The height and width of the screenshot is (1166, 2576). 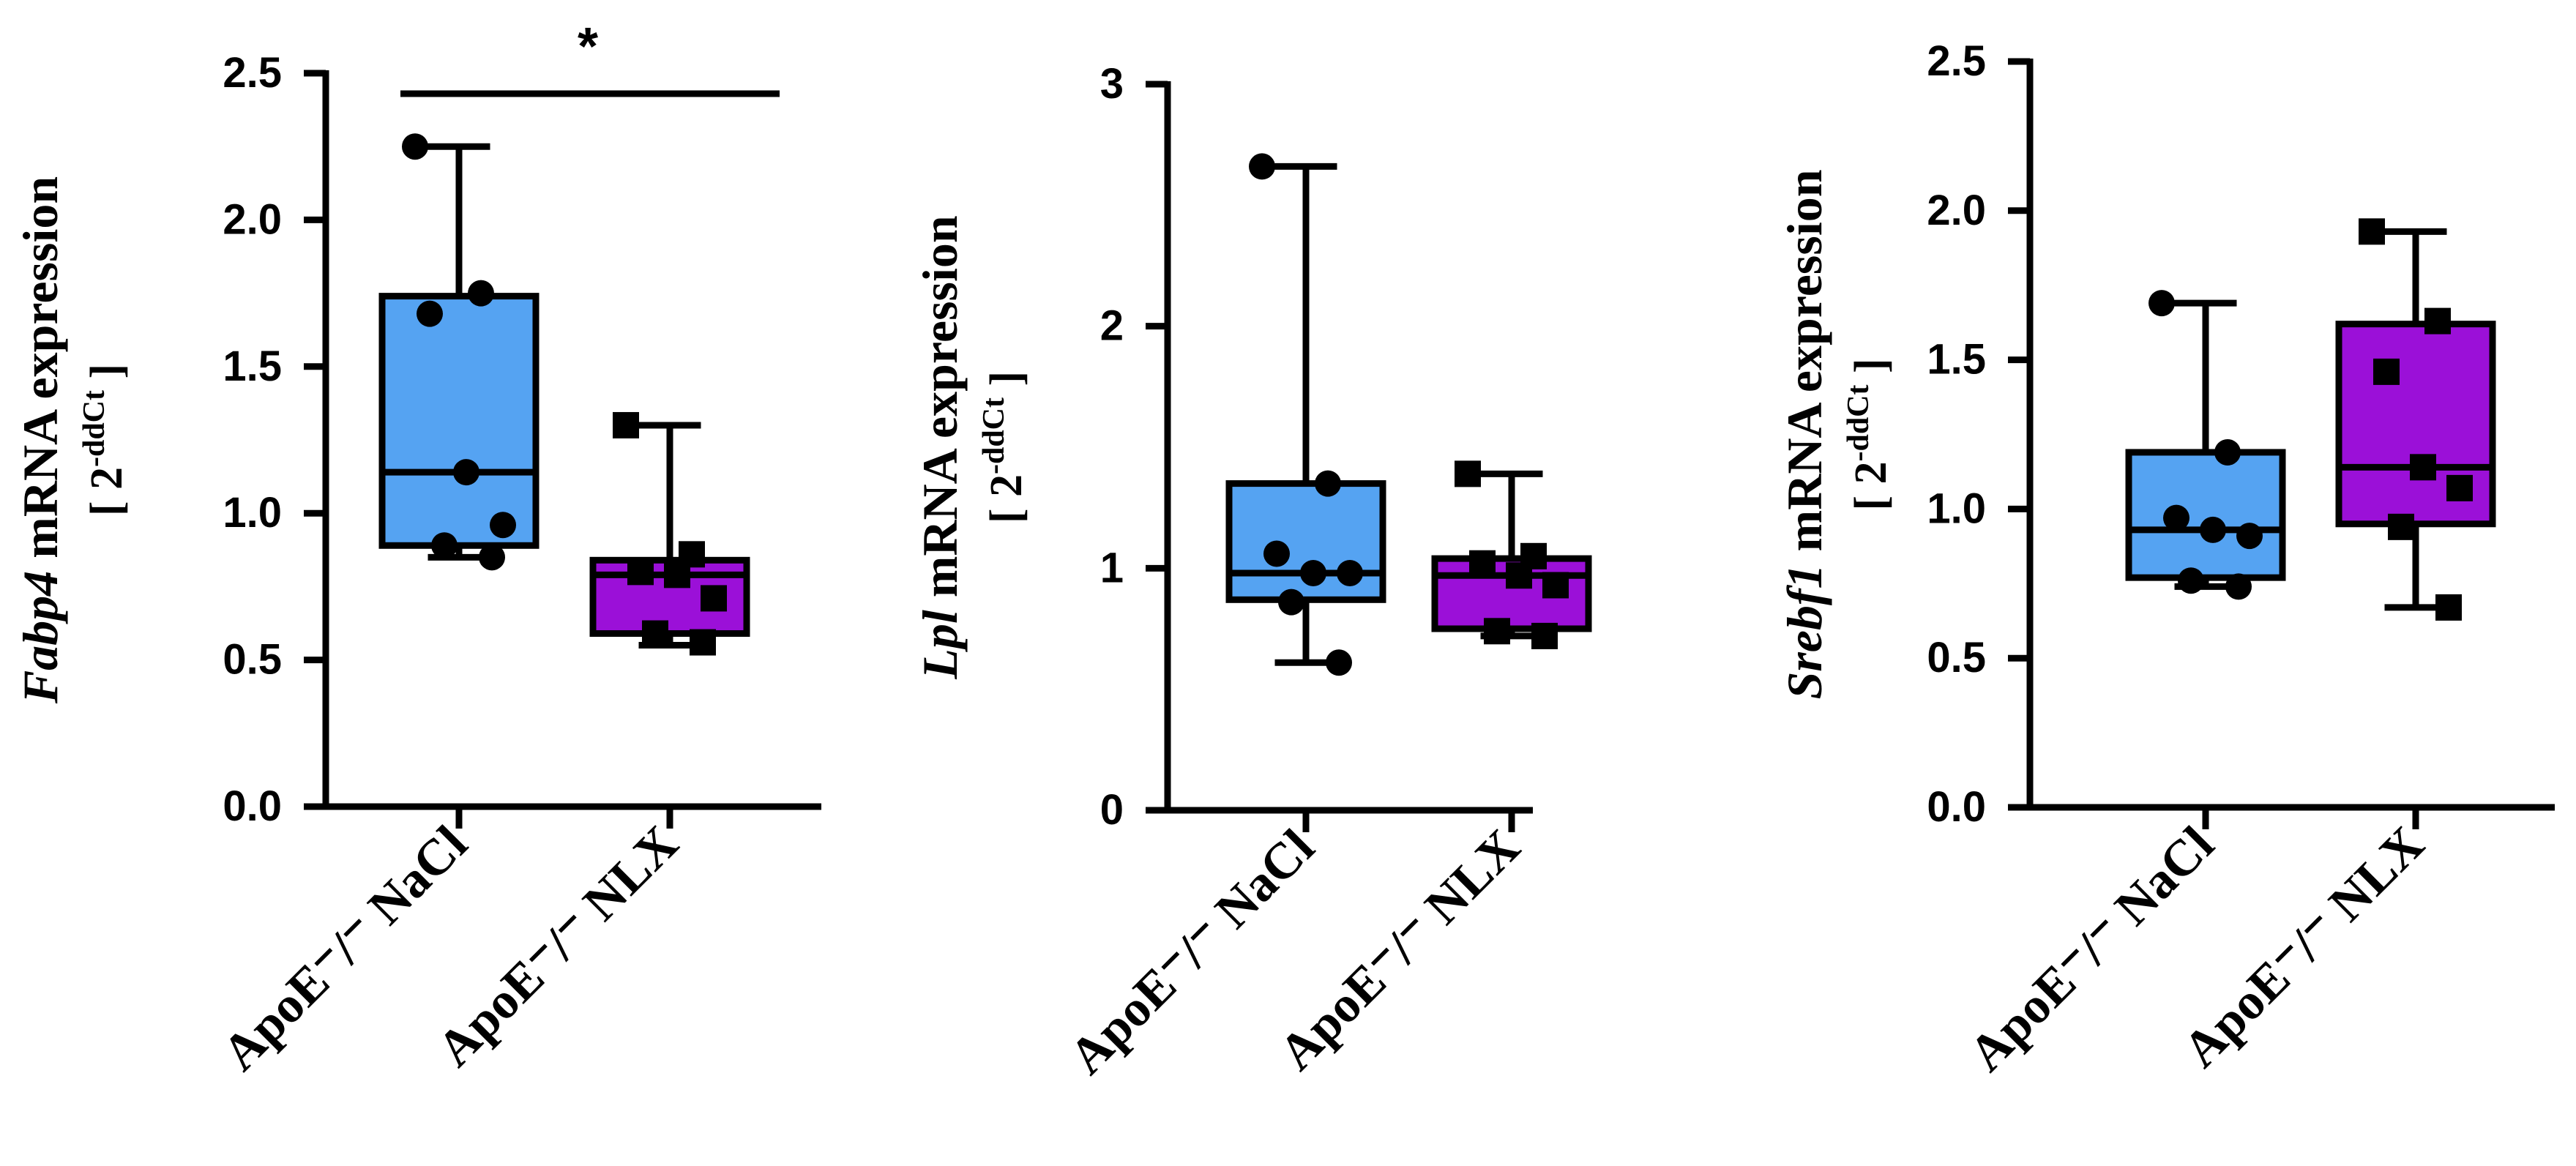 I want to click on y-axis-label: Lpl mRNA expression, so click(x=940, y=447).